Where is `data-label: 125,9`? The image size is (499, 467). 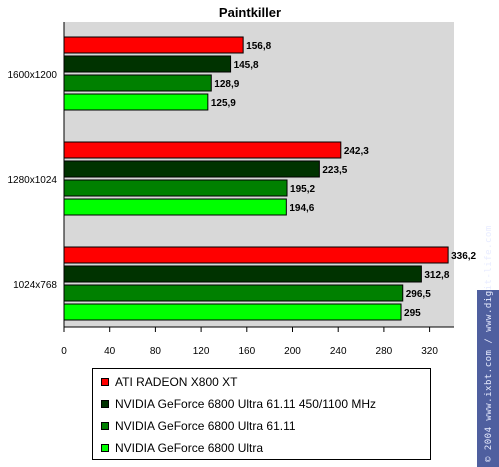 data-label: 125,9 is located at coordinates (223, 103).